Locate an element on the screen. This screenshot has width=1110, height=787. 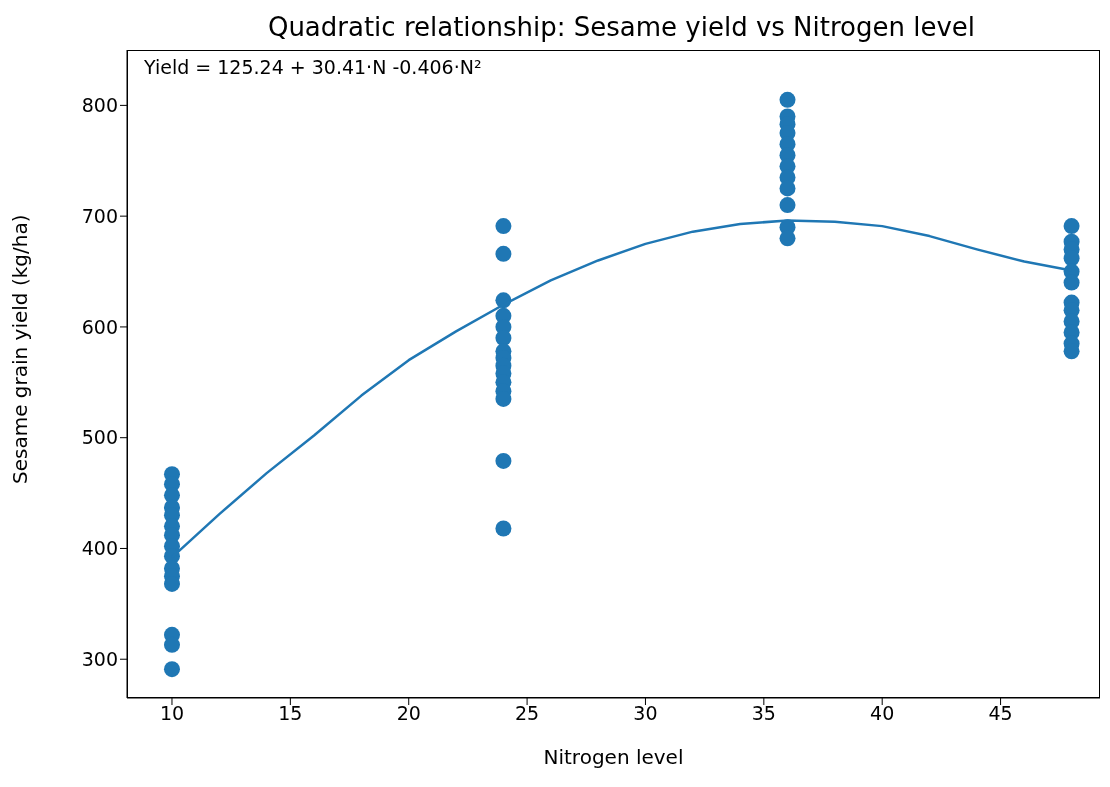
y-tick-label: 300 is located at coordinates (99, 658).